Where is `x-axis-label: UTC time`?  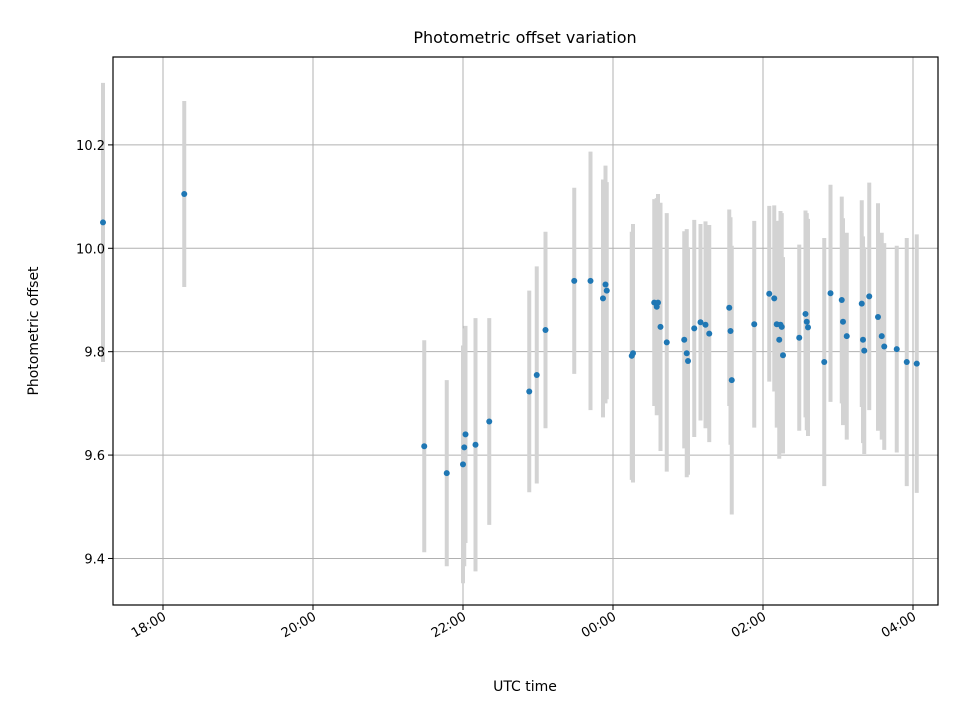
x-axis-label: UTC time is located at coordinates (525, 687).